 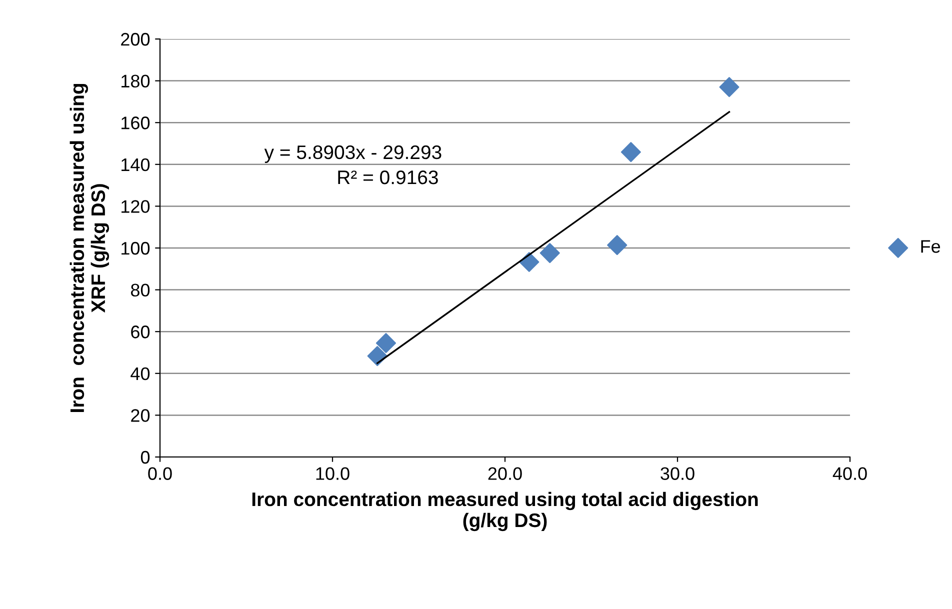 I want to click on x-tick-label: 20.0, so click(x=505, y=473).